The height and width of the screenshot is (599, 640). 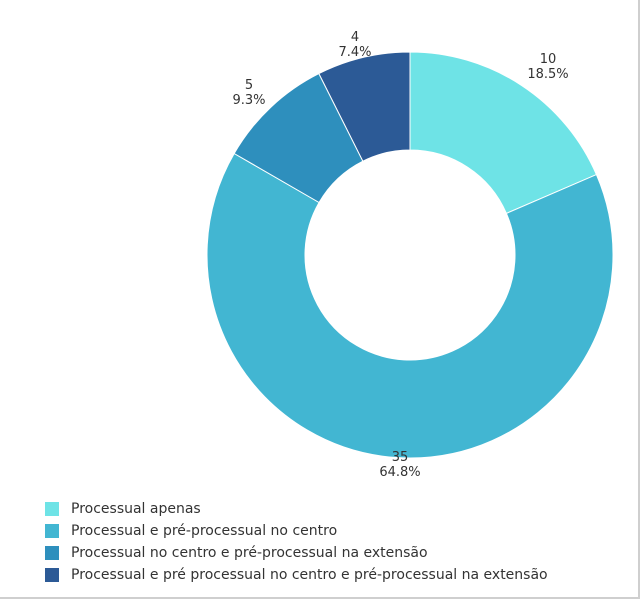 What do you see at coordinates (204, 531) in the screenshot?
I see `legend-label: Processual e pré-processual no centro` at bounding box center [204, 531].